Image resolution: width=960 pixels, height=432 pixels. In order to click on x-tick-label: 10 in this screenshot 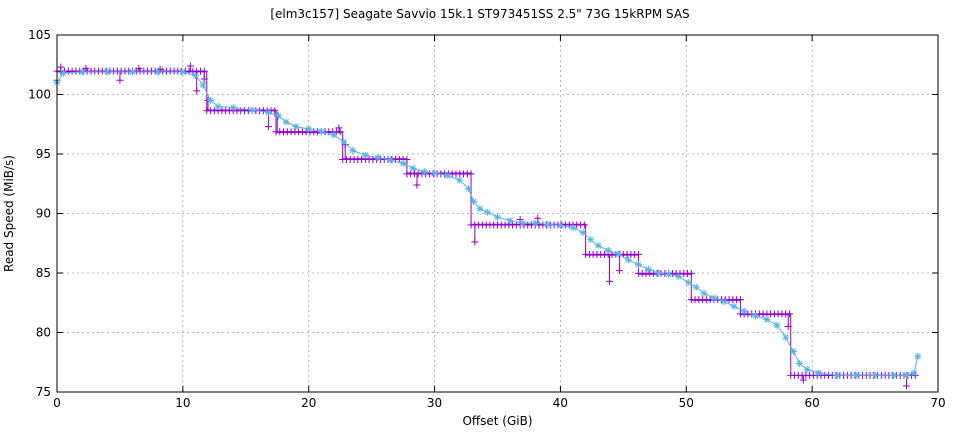, I will do `click(182, 403)`.